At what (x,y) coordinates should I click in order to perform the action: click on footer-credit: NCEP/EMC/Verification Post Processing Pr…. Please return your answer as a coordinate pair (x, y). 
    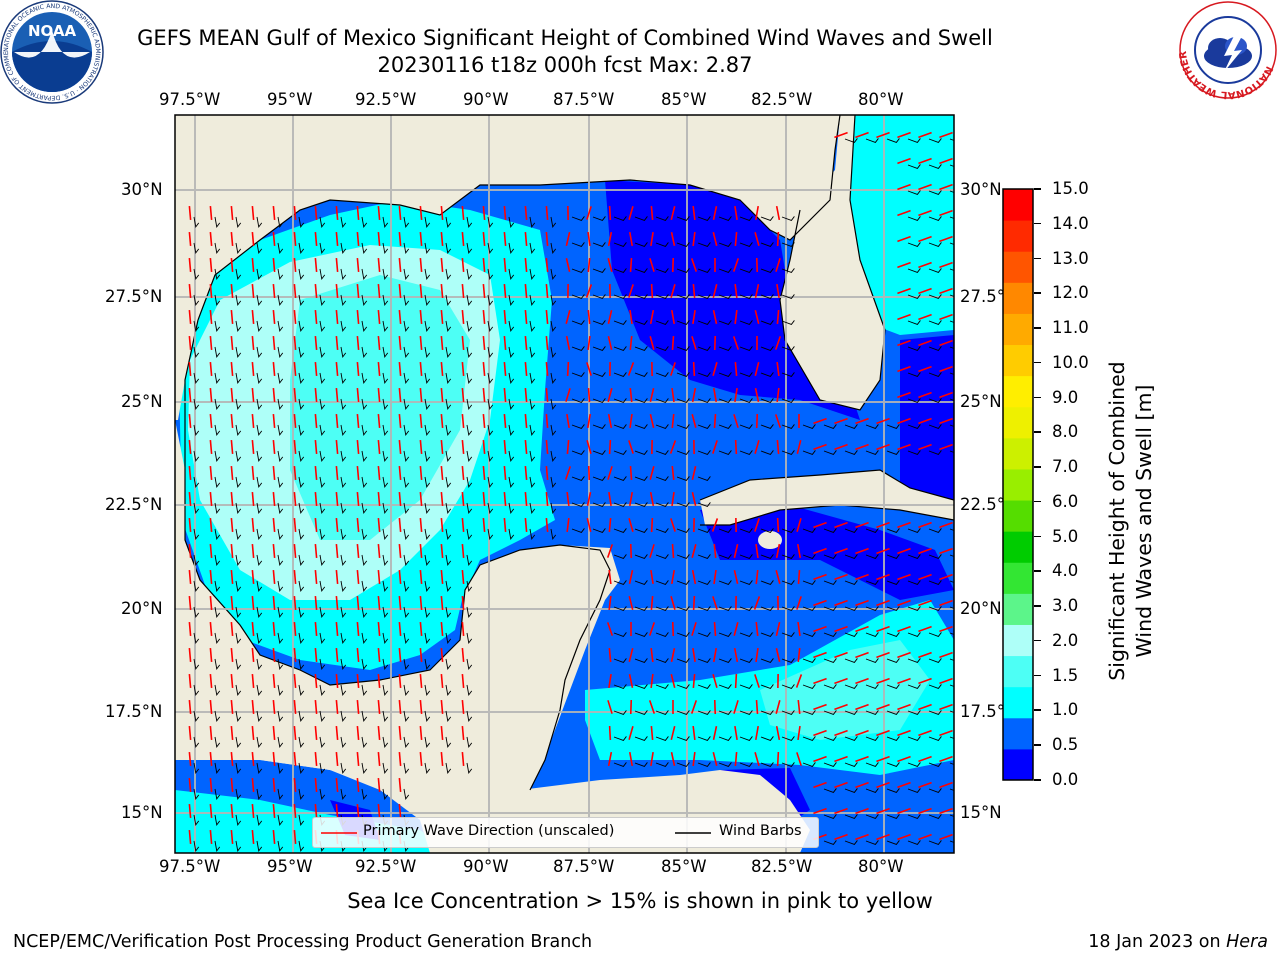
    Looking at the image, I should click on (303, 942).